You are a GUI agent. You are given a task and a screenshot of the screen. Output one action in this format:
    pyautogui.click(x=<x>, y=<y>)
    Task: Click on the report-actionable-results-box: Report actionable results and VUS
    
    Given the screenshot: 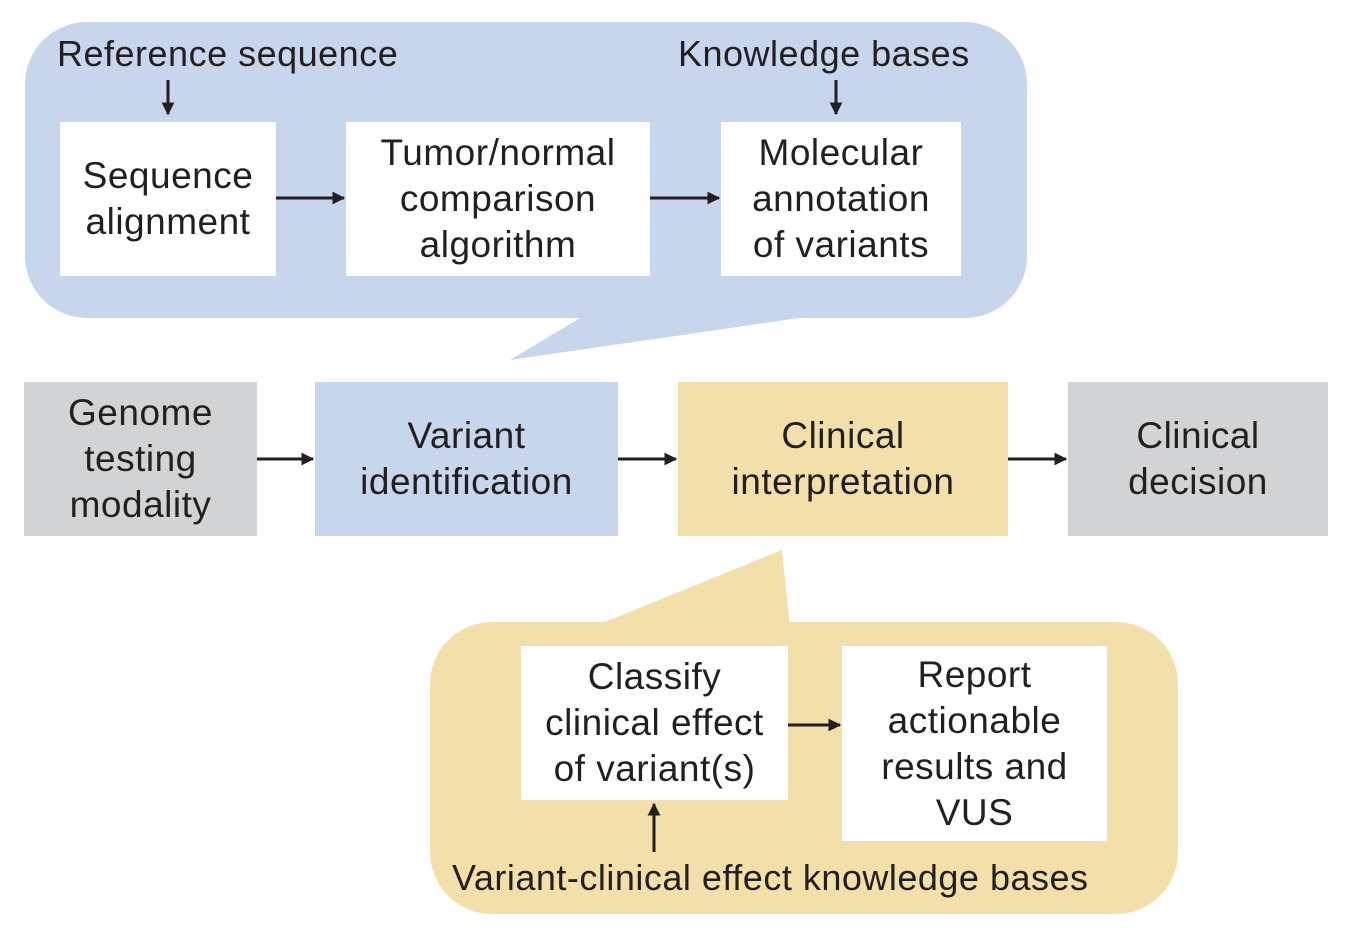 What is the action you would take?
    pyautogui.click(x=974, y=743)
    